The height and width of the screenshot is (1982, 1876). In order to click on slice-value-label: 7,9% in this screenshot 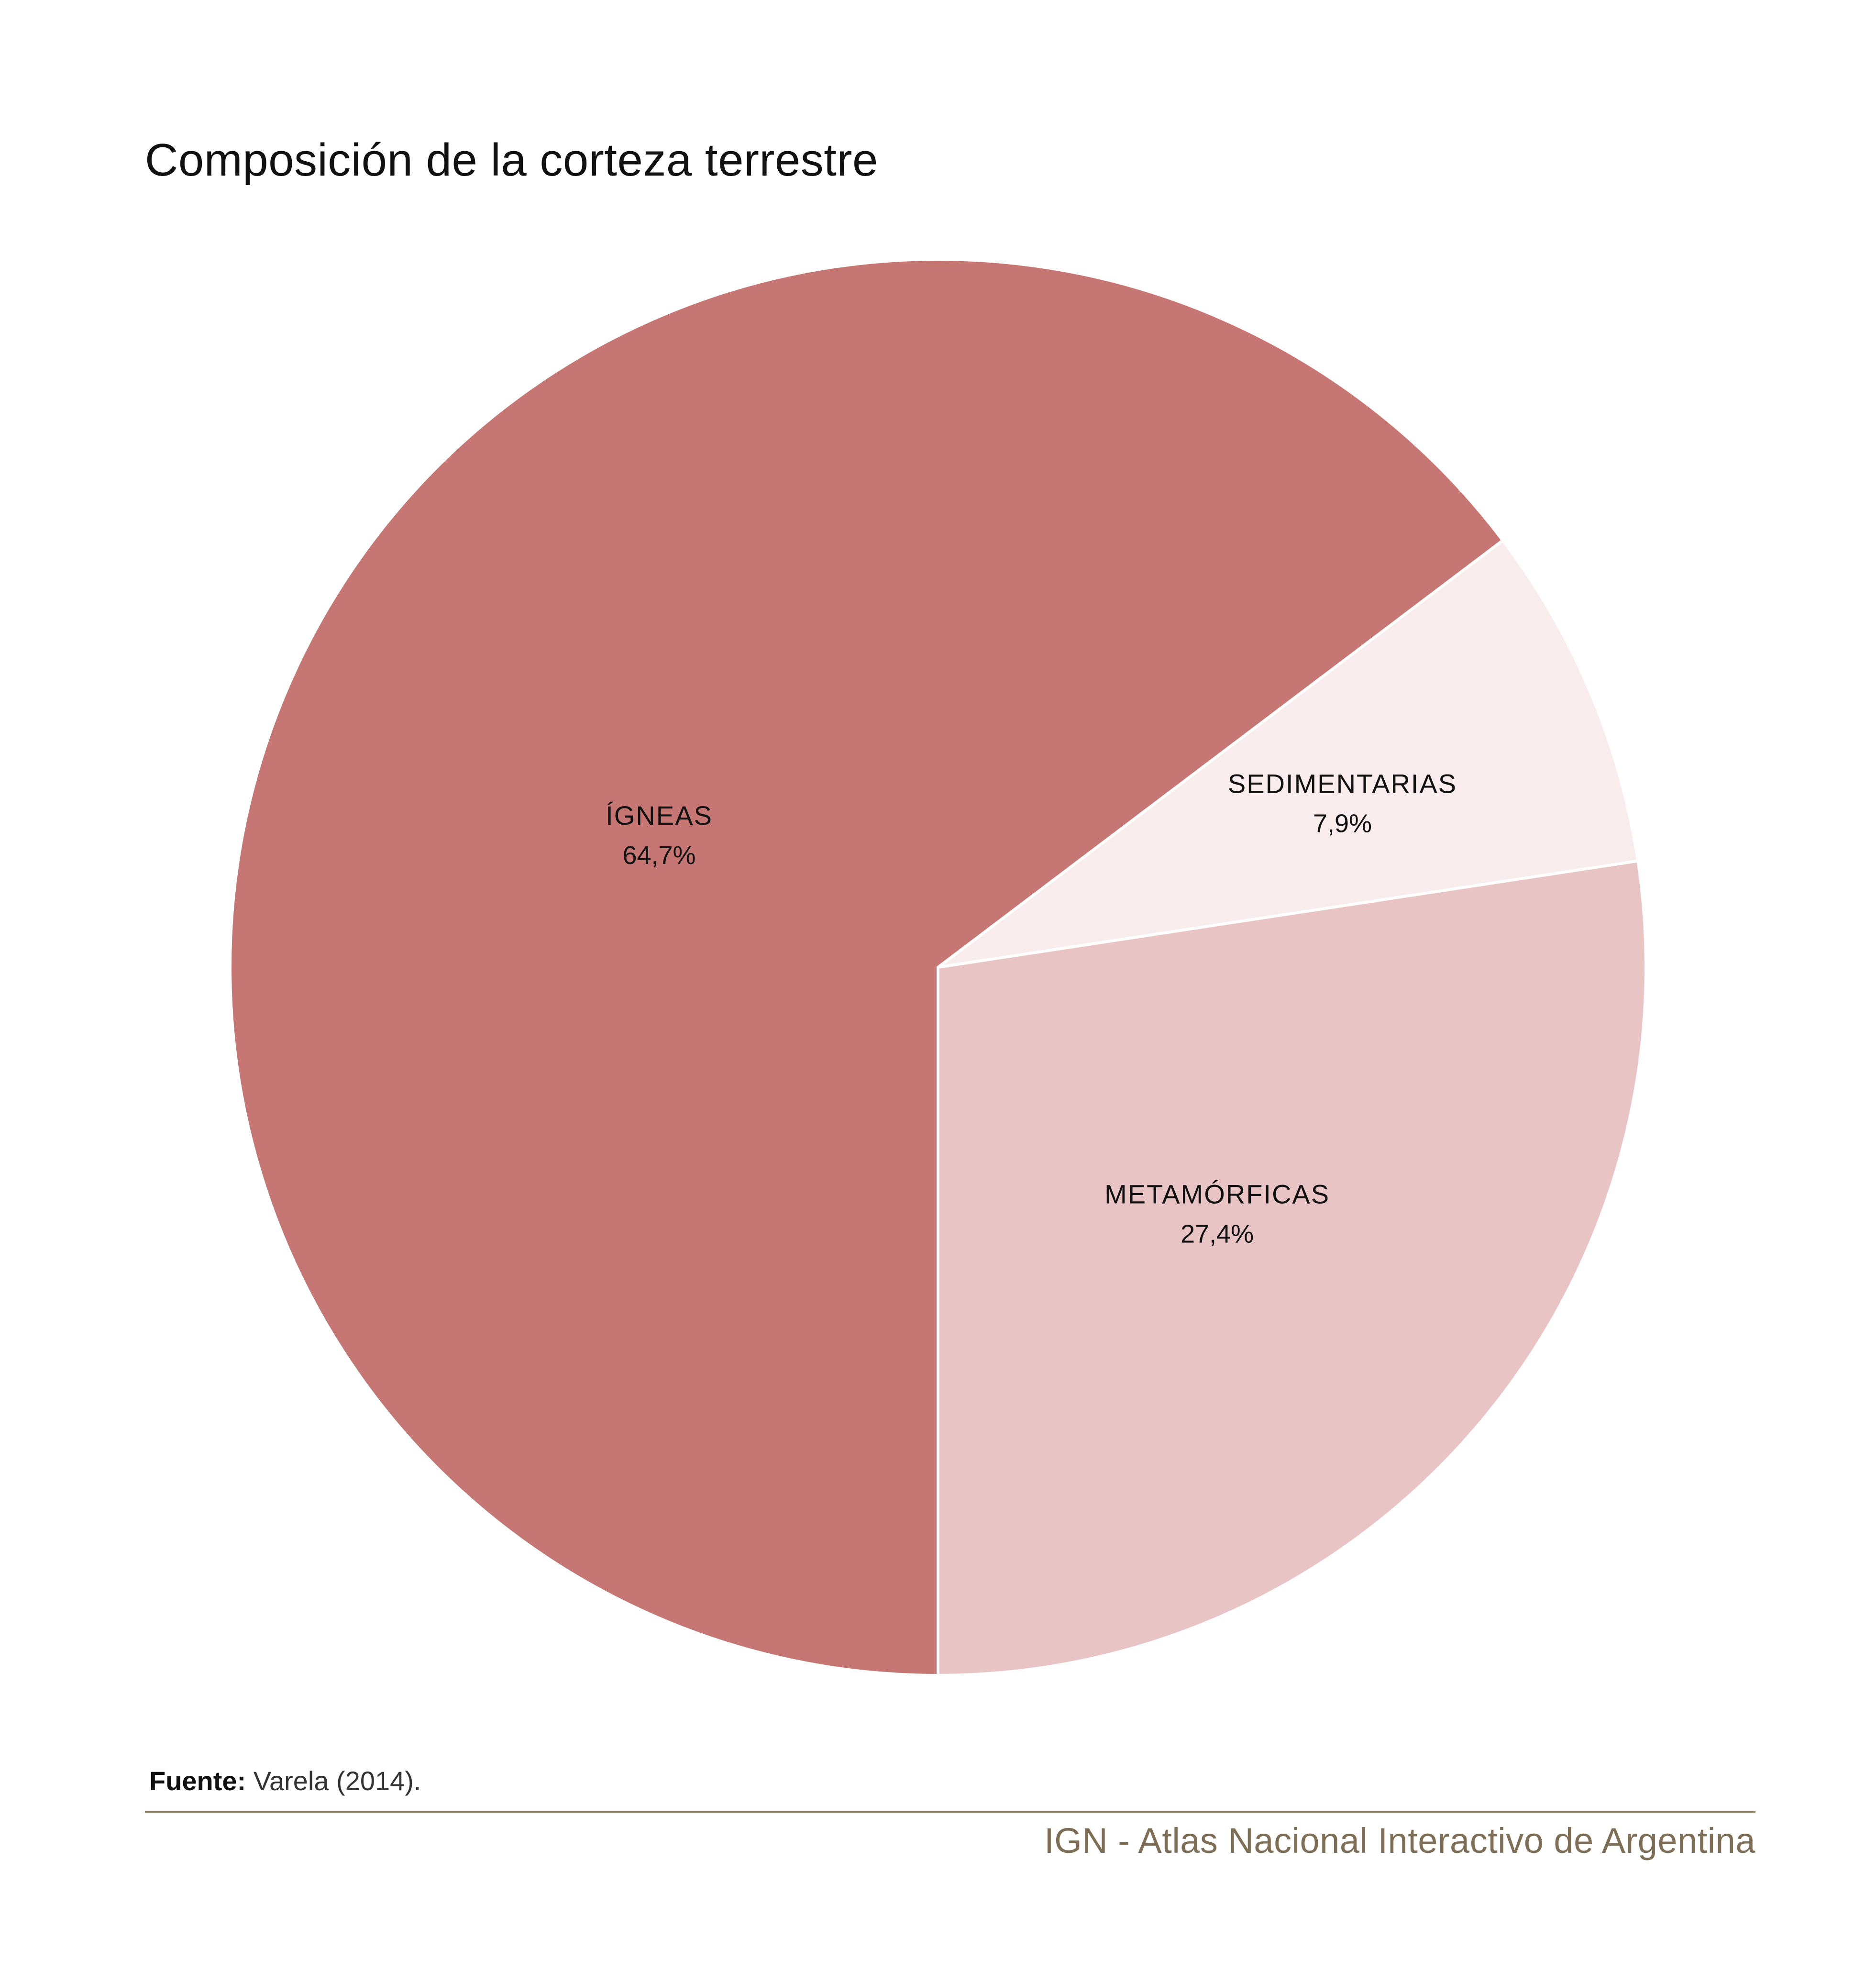, I will do `click(1342, 823)`.